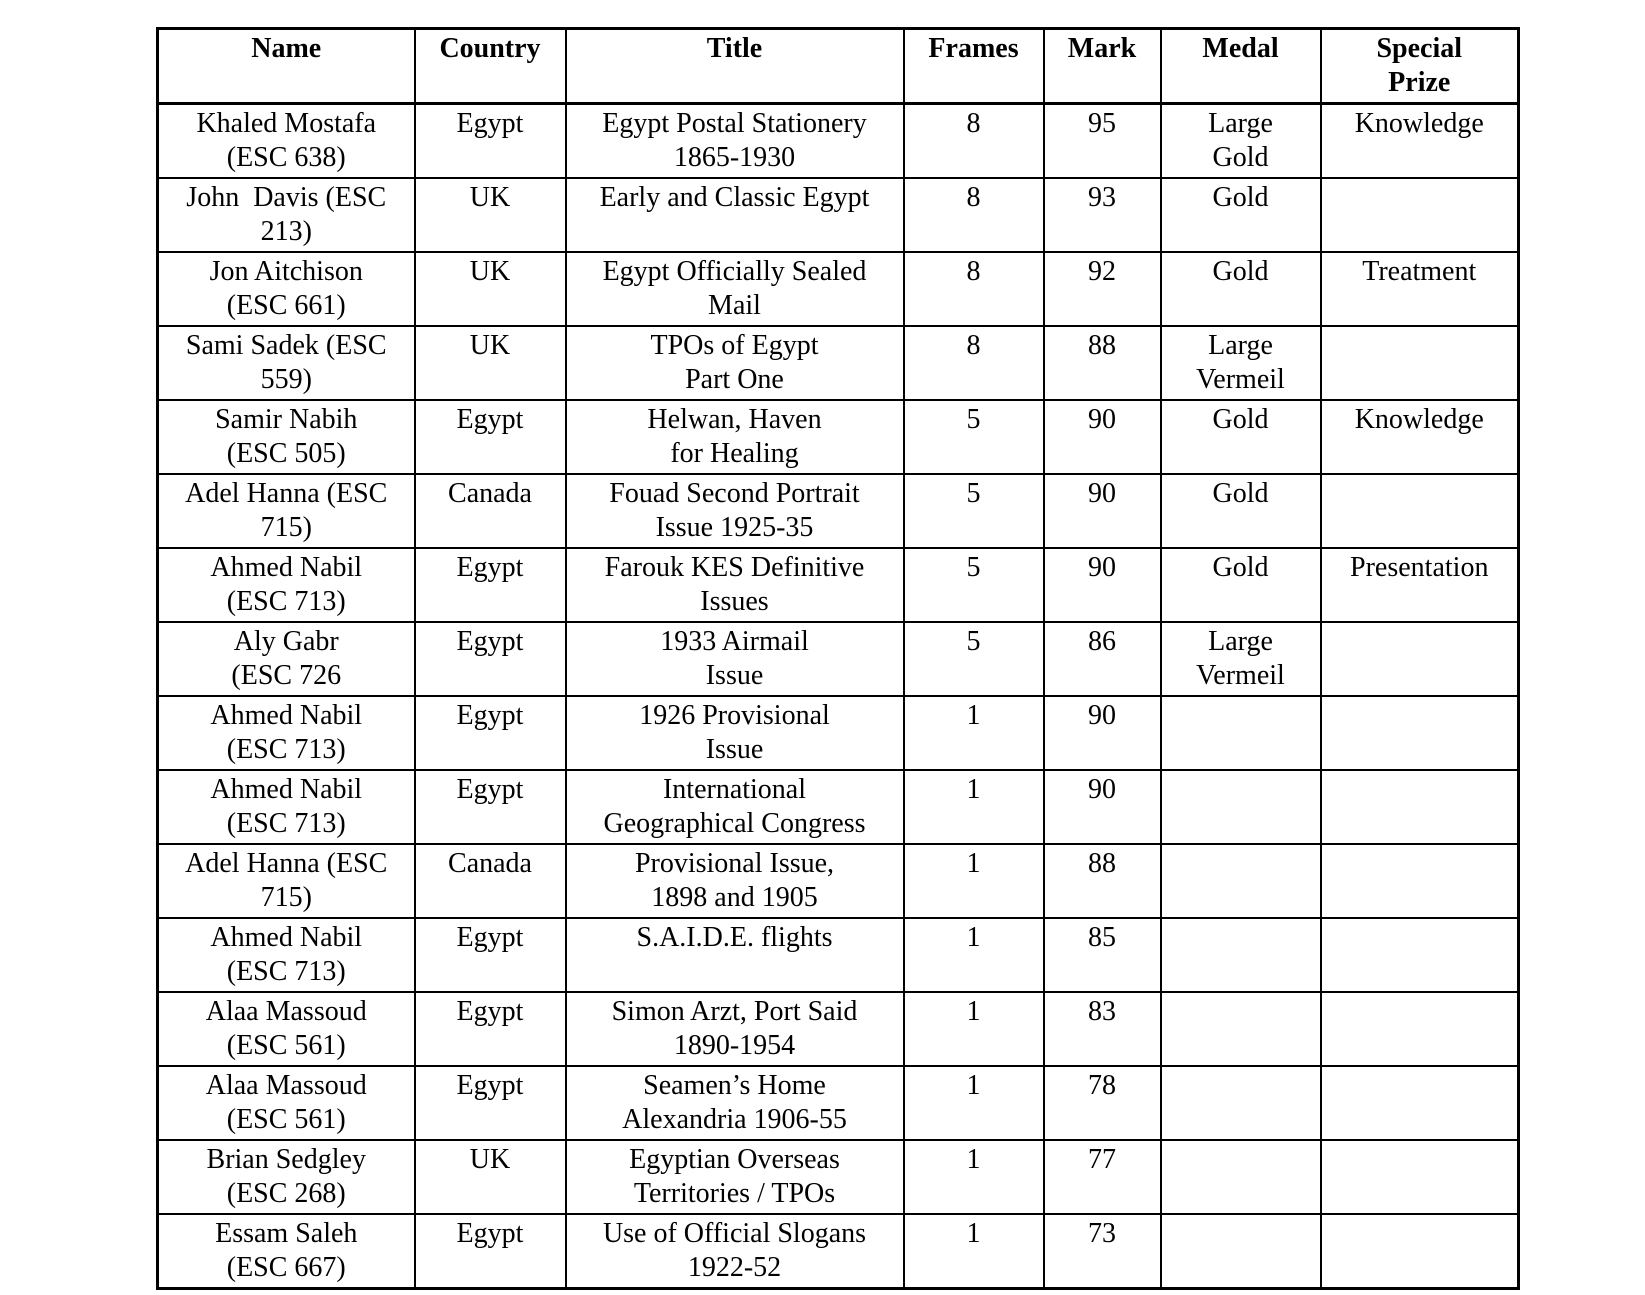 This screenshot has width=1645, height=1295. What do you see at coordinates (734, 1177) in the screenshot?
I see `title-cell: Egyptian Overseas Territories / TPOs` at bounding box center [734, 1177].